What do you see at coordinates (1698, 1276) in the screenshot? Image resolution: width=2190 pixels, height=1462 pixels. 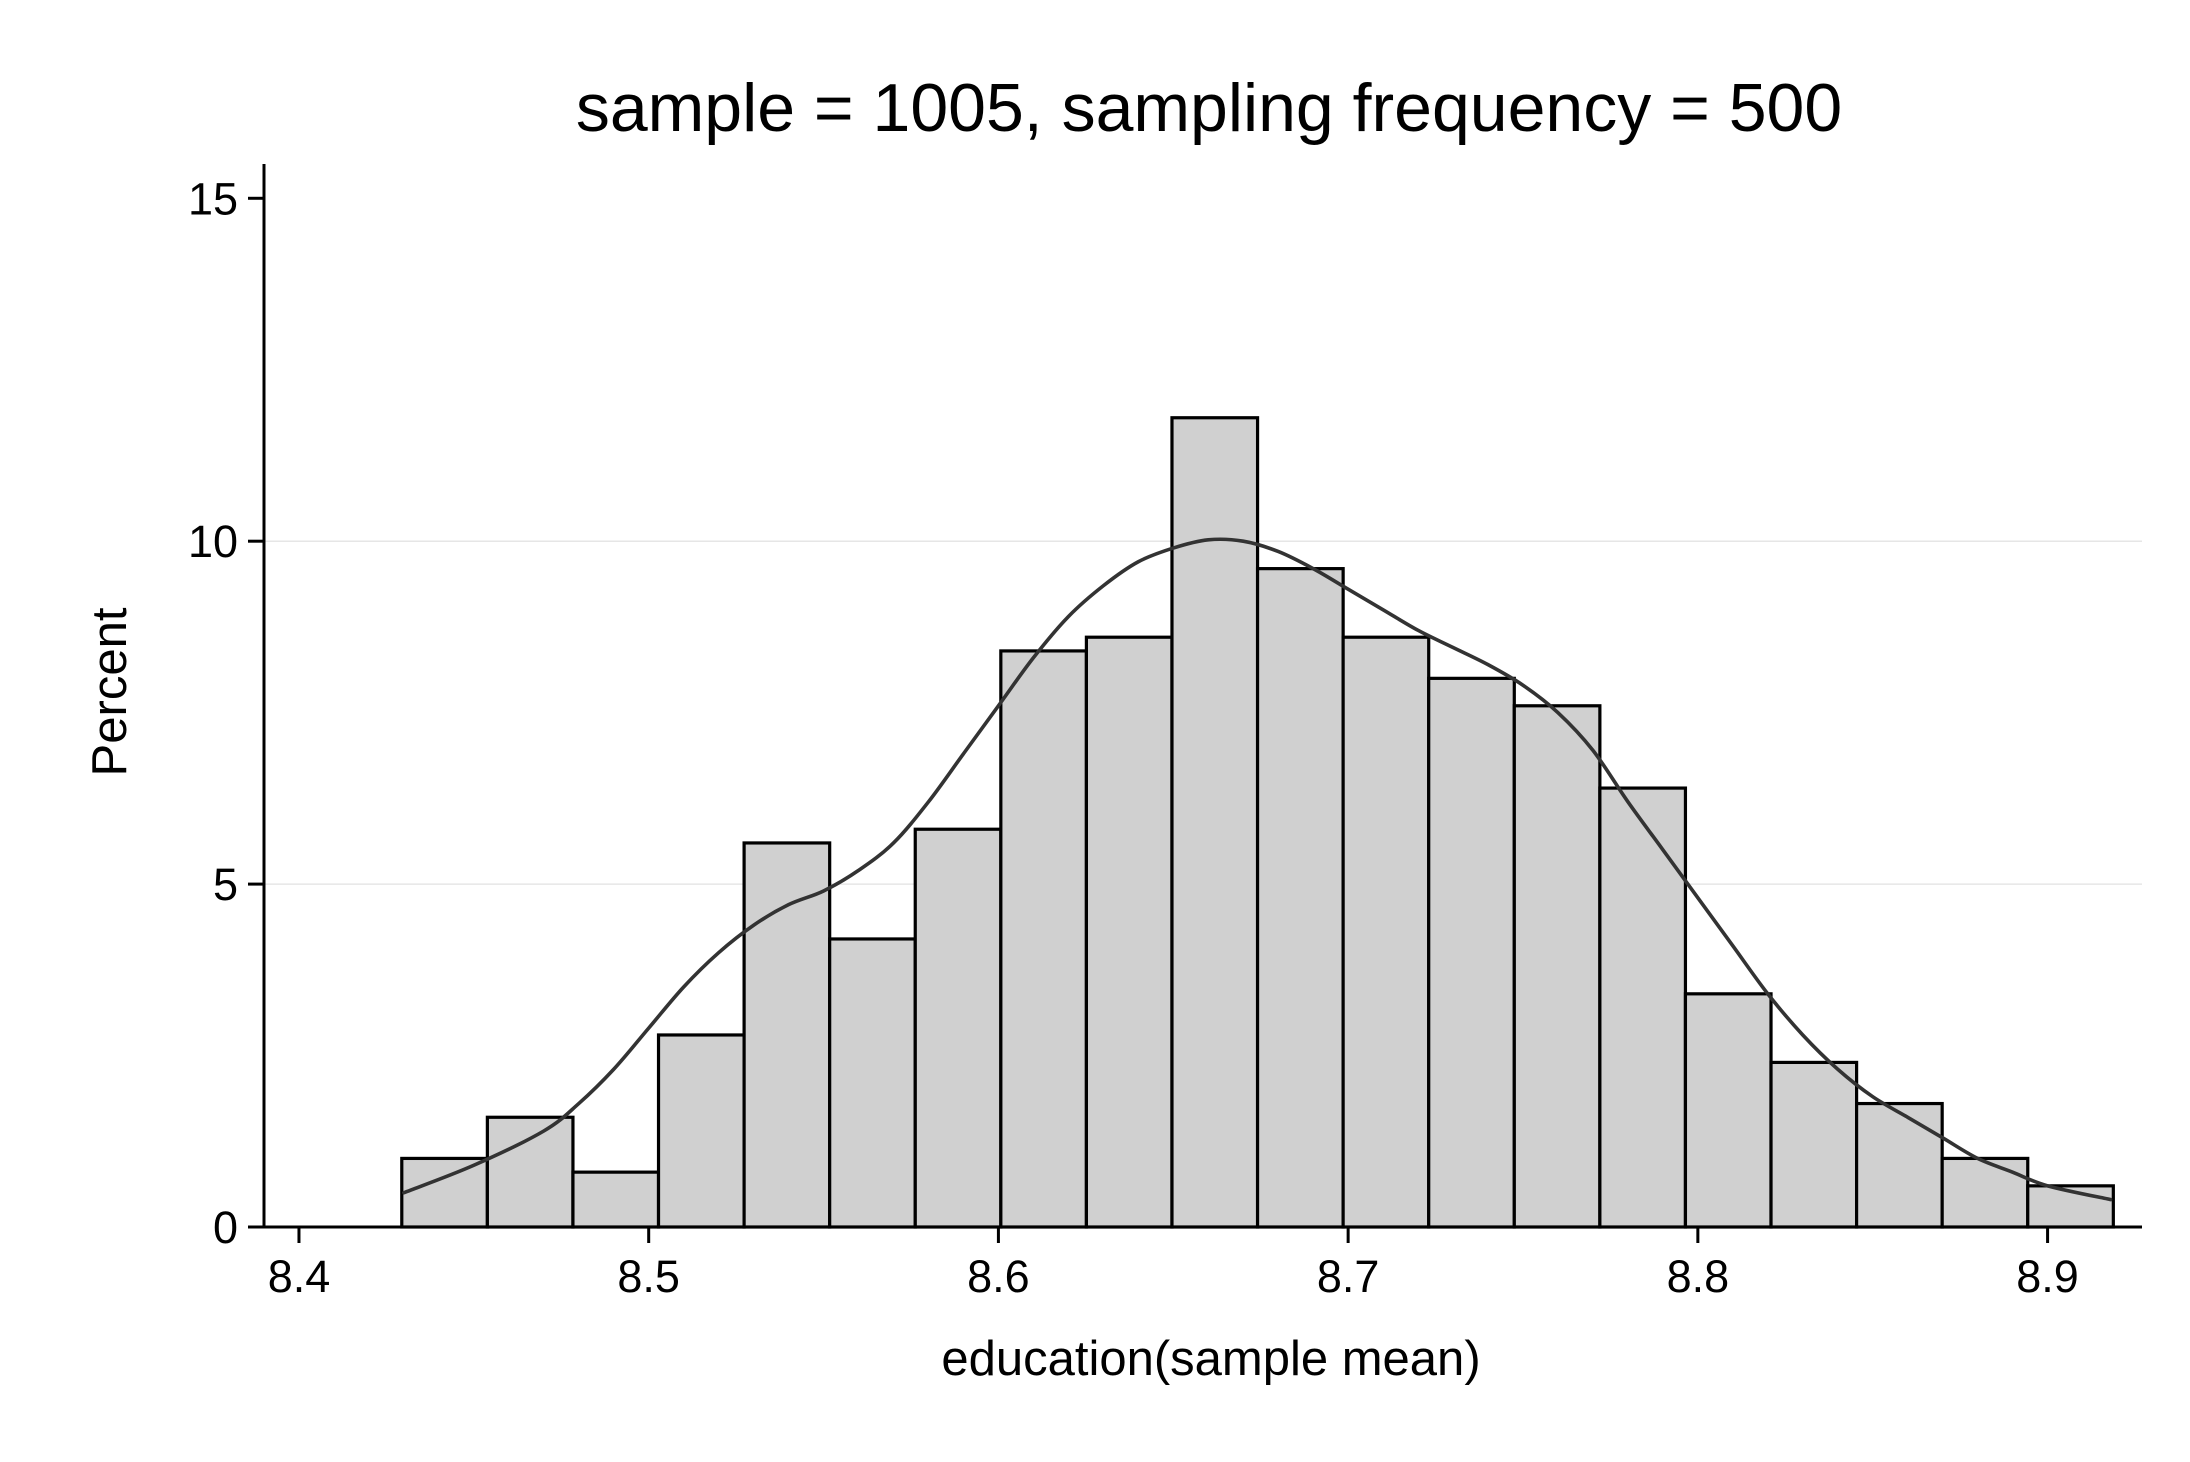 I see `x-tick-label: 8.8` at bounding box center [1698, 1276].